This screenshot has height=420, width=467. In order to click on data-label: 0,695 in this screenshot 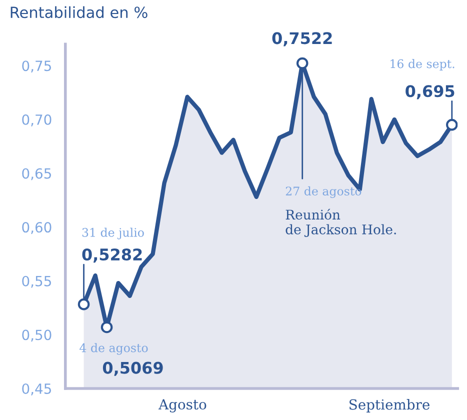, I will do `click(430, 92)`.